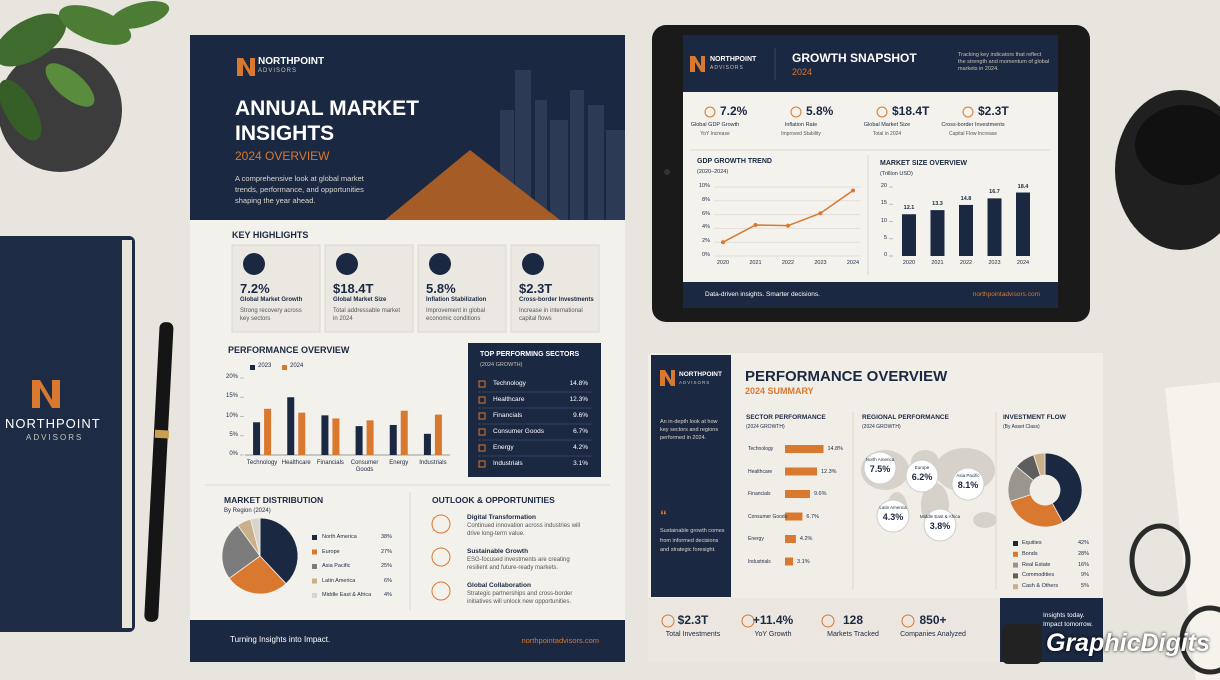 This screenshot has width=1220, height=680. I want to click on legend-label: Bonds, so click(1030, 553).